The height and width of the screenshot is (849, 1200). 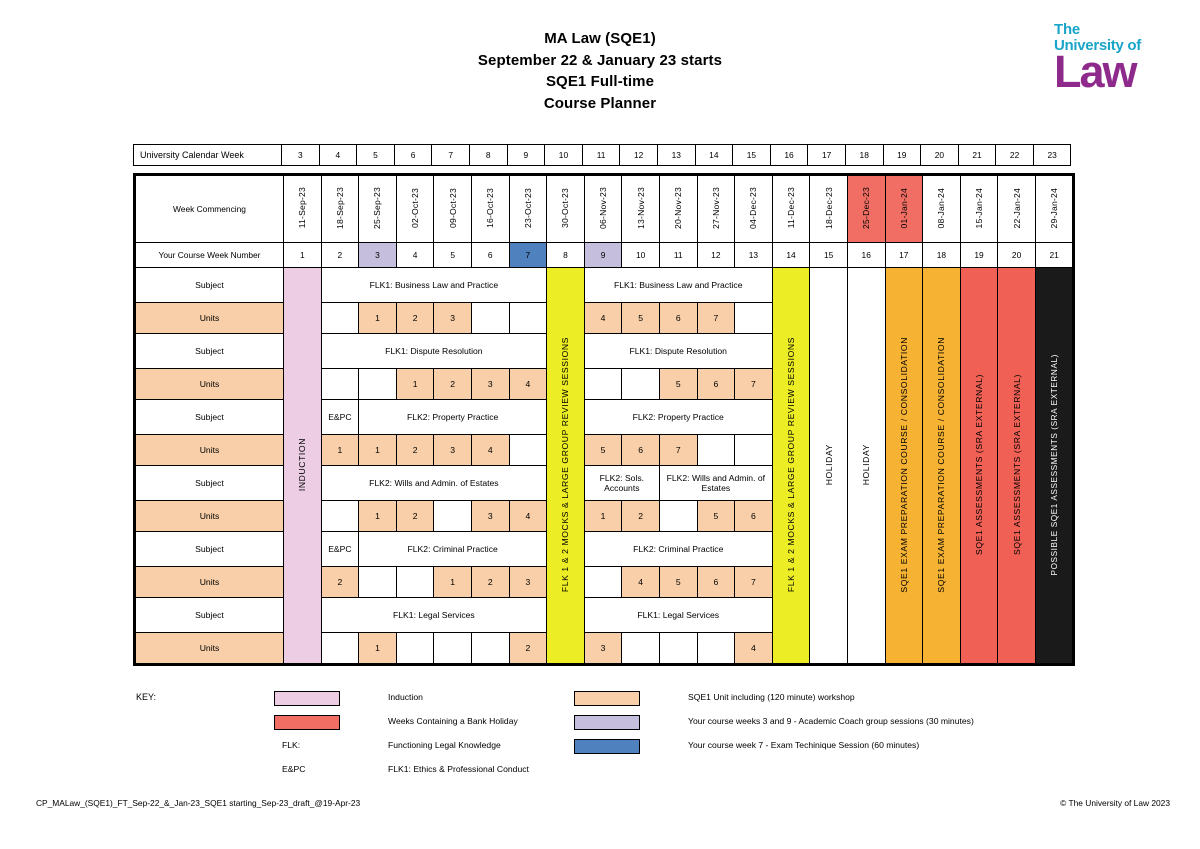 I want to click on key-label: Induction, so click(x=405, y=697).